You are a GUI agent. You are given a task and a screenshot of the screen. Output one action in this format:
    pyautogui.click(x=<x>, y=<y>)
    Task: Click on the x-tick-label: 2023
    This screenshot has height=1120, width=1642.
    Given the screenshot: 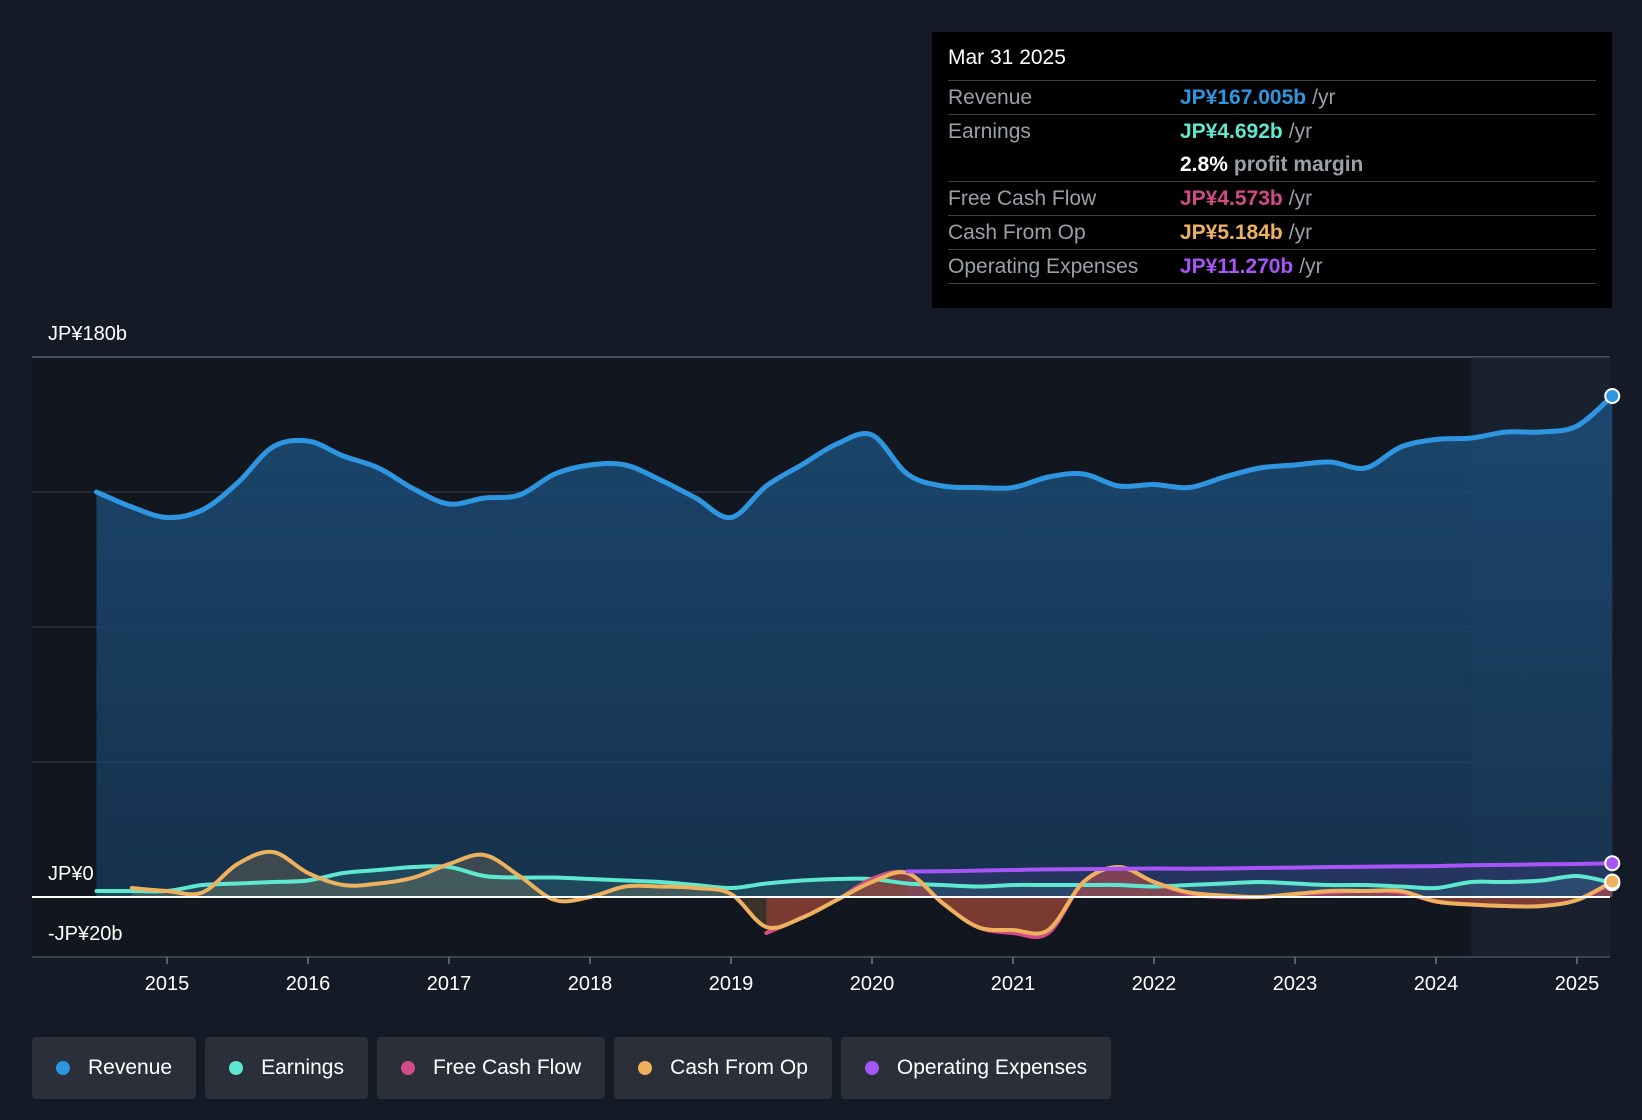 What is the action you would take?
    pyautogui.click(x=1295, y=984)
    